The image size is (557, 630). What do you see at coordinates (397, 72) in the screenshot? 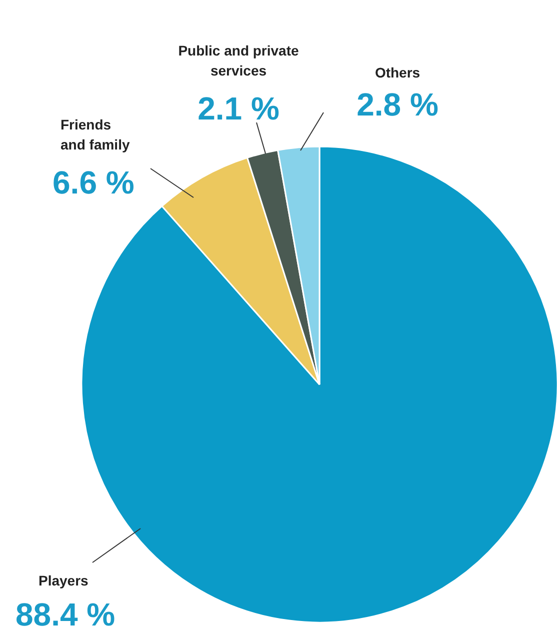
I see `slice-label: Others` at bounding box center [397, 72].